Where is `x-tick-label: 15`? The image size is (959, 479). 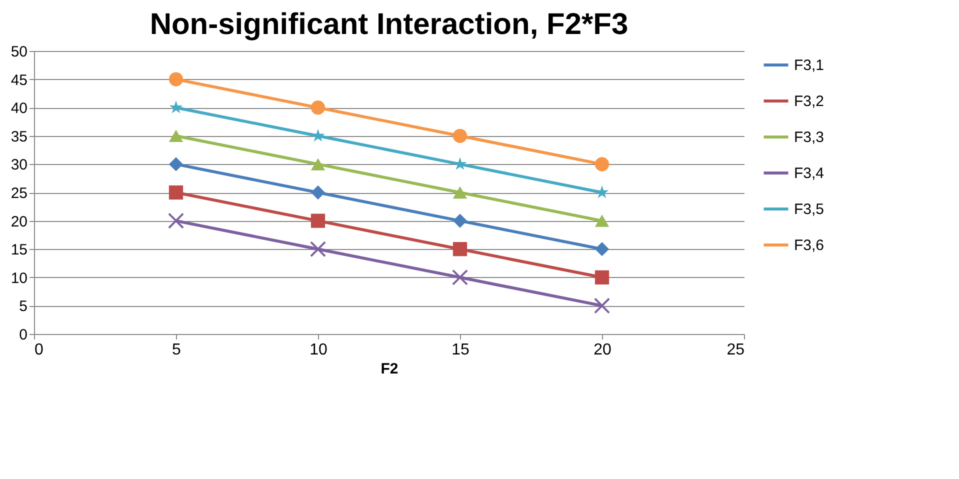
x-tick-label: 15 is located at coordinates (461, 350).